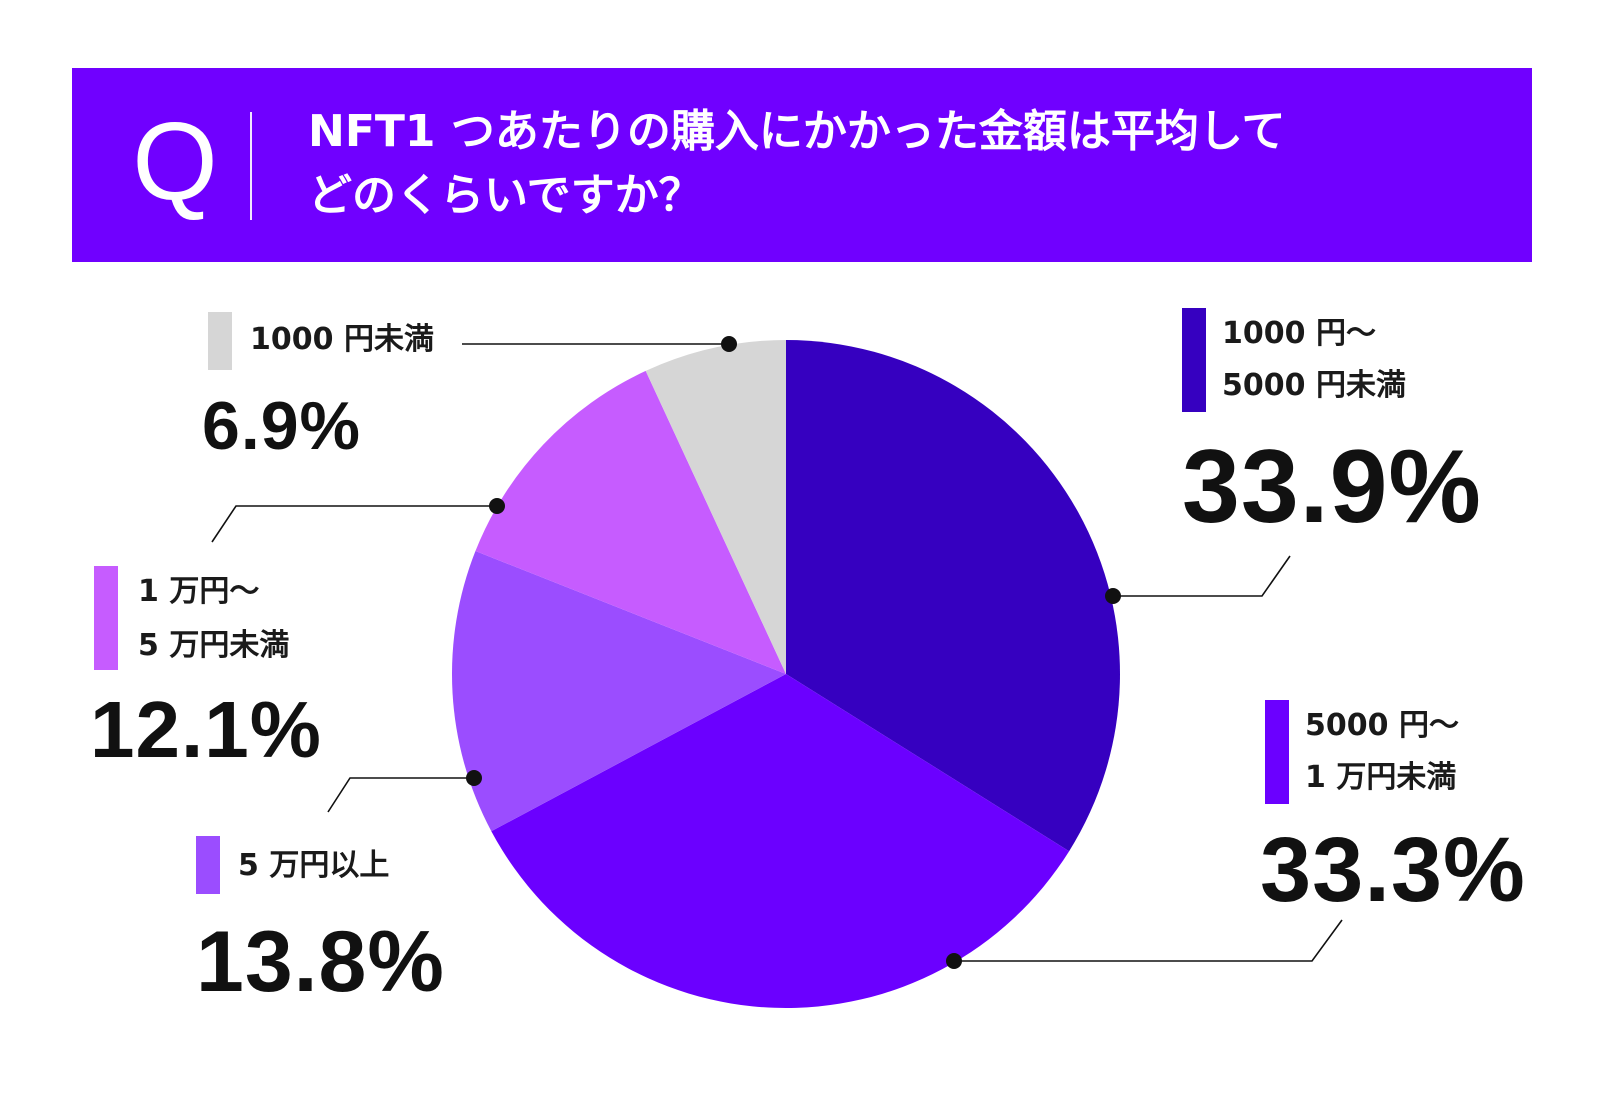 This screenshot has height=1094, width=1600. Describe the element at coordinates (206, 729) in the screenshot. I see `slice-percent-3: 12.1%` at that location.